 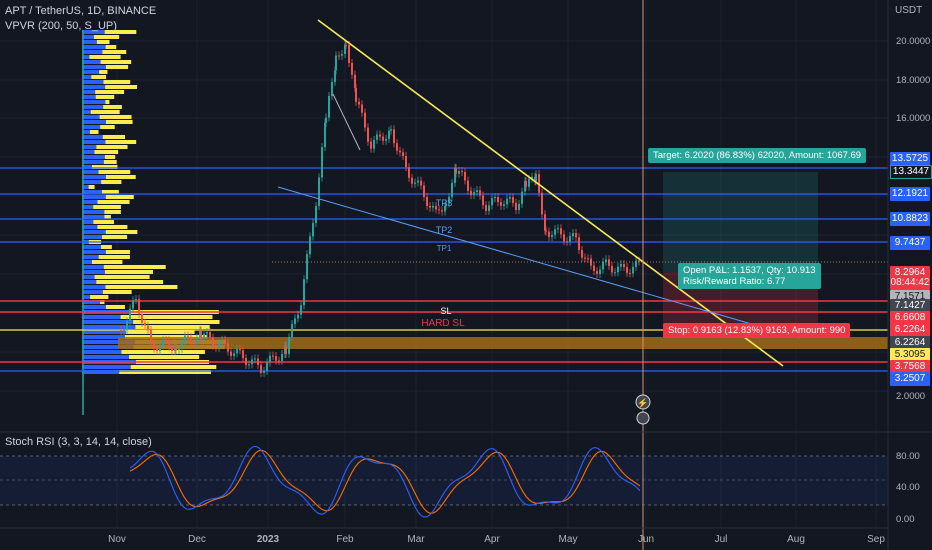 I want to click on price-tag: 6.2264, so click(x=910, y=343).